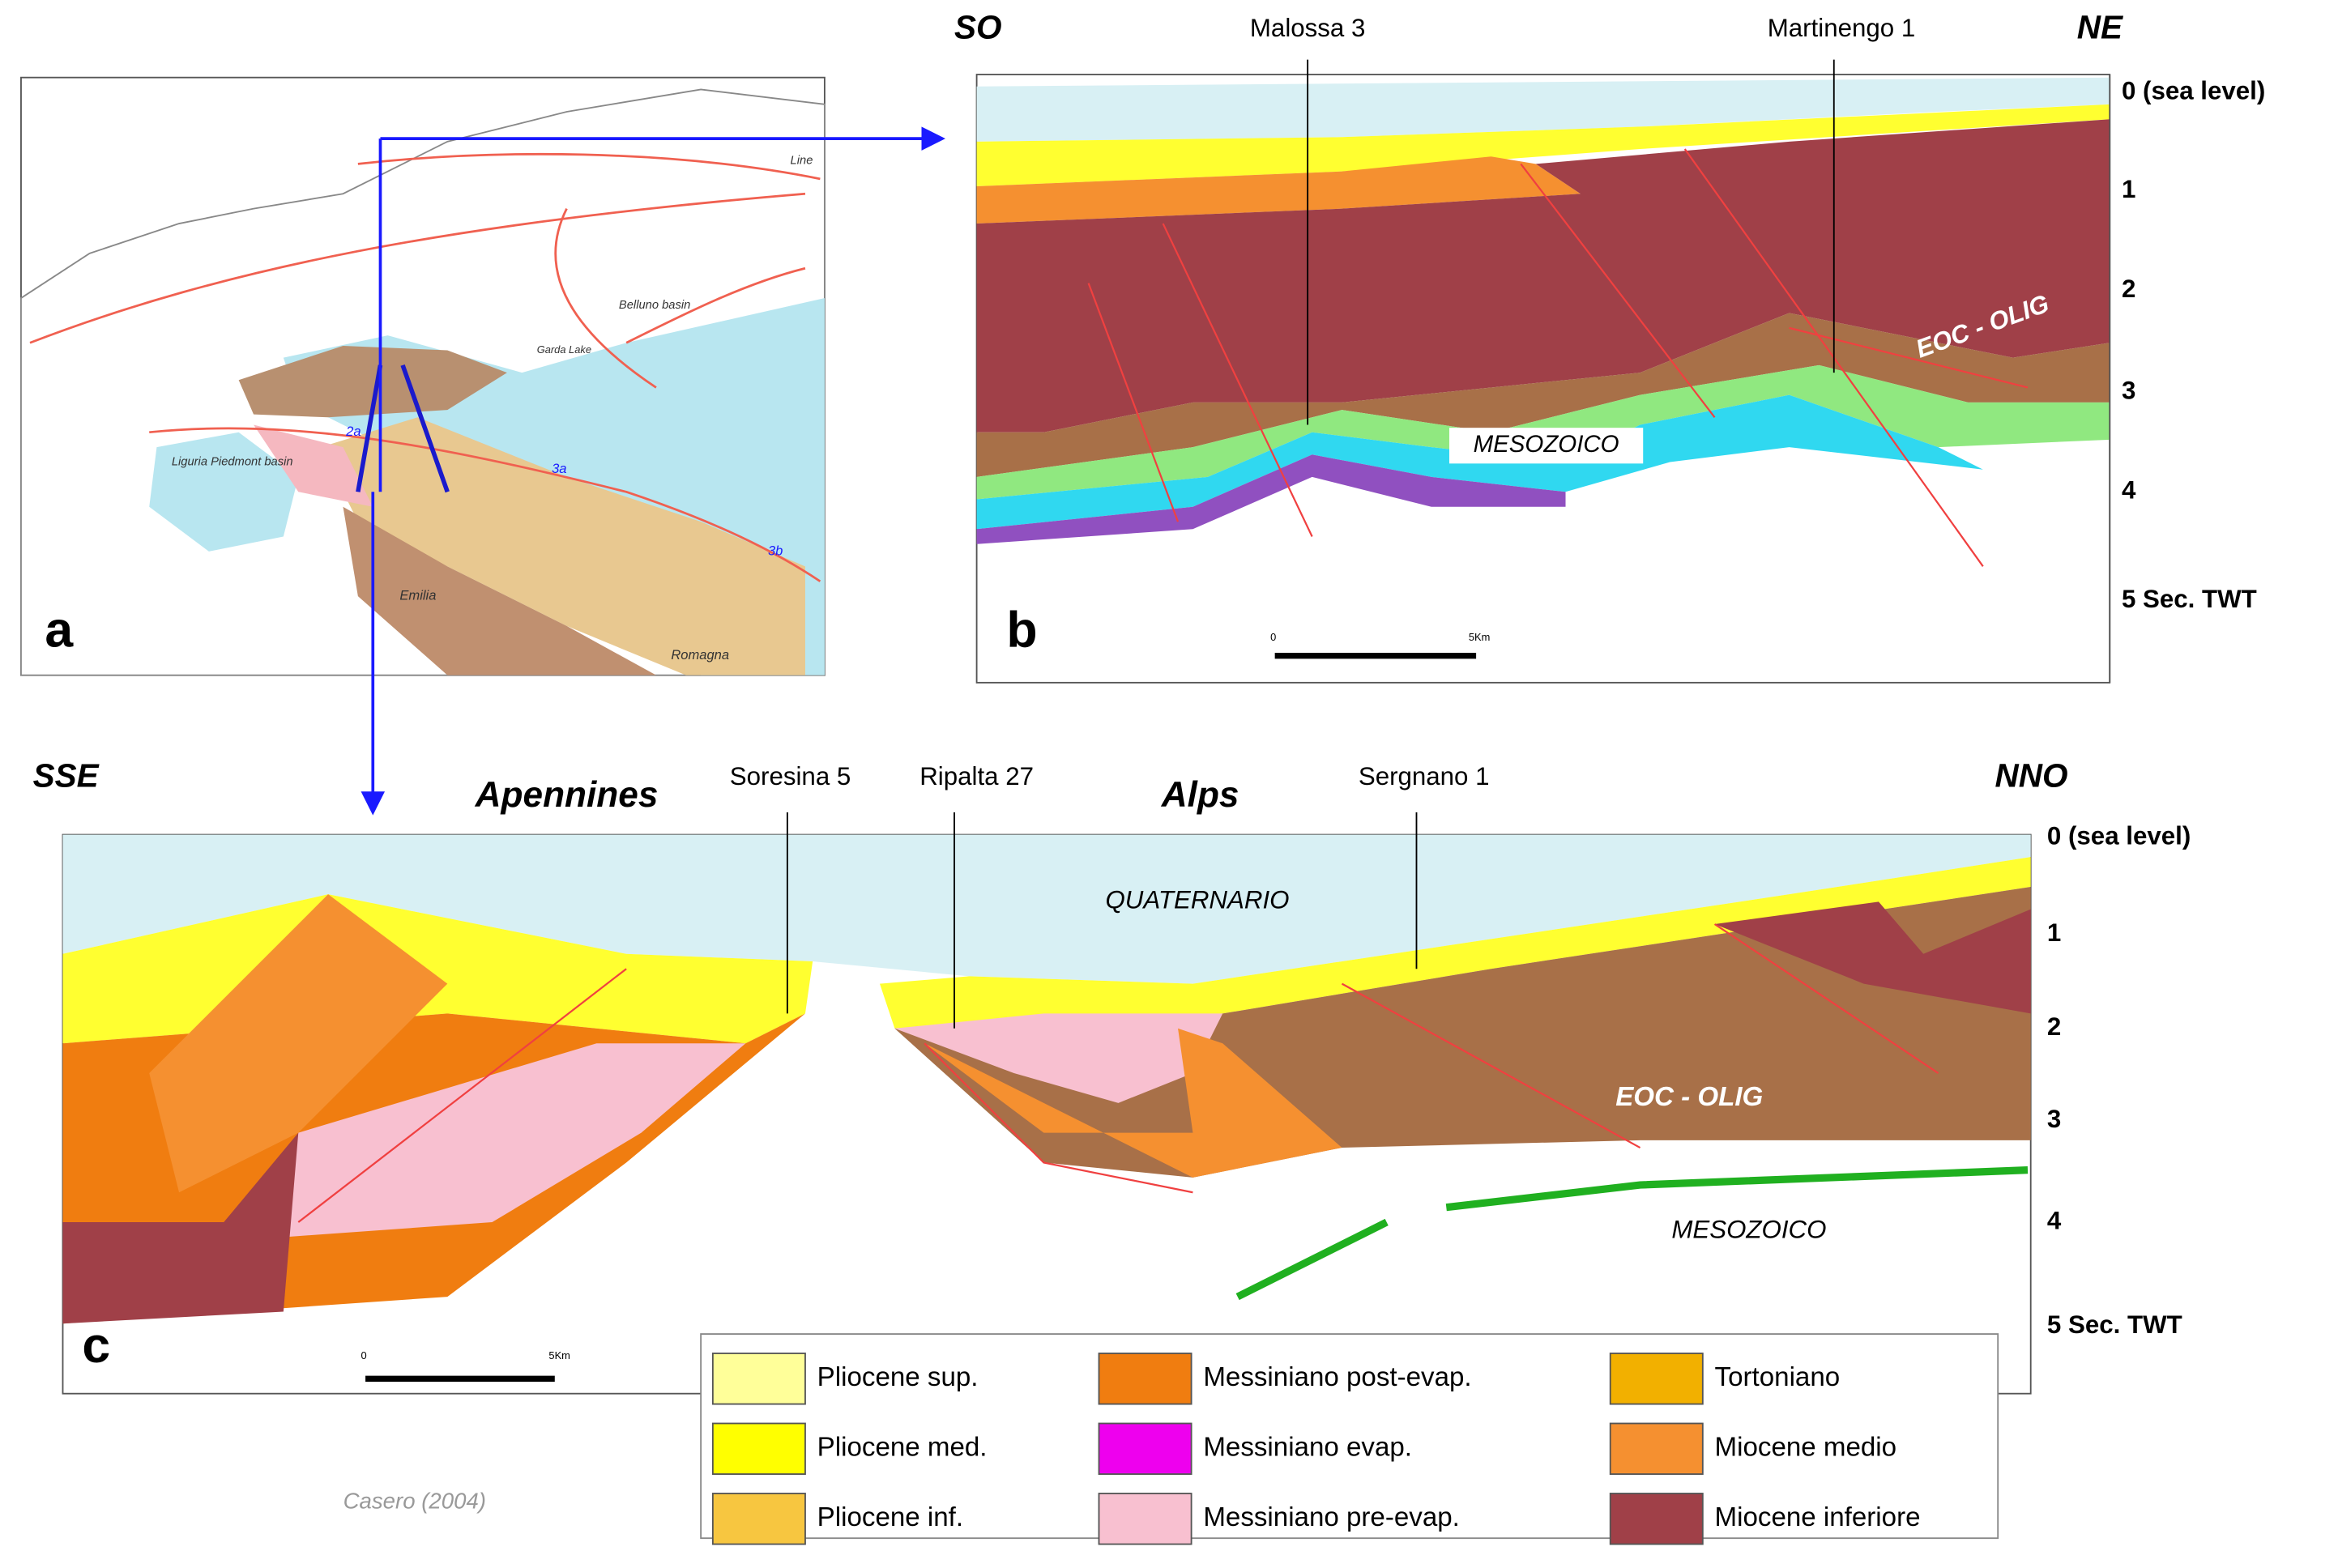 Image resolution: width=2338 pixels, height=1568 pixels. What do you see at coordinates (1308, 28) in the screenshot?
I see `well-label: Malossa 3` at bounding box center [1308, 28].